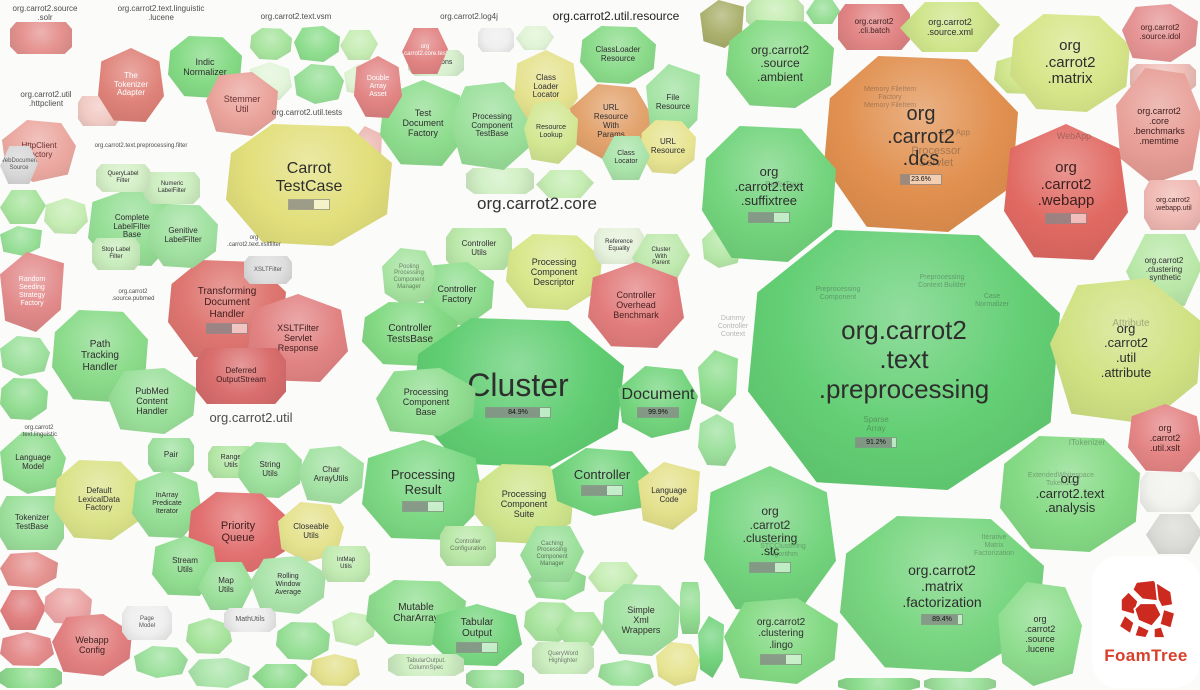  What do you see at coordinates (602, 491) in the screenshot?
I see `usage-bar` at bounding box center [602, 491].